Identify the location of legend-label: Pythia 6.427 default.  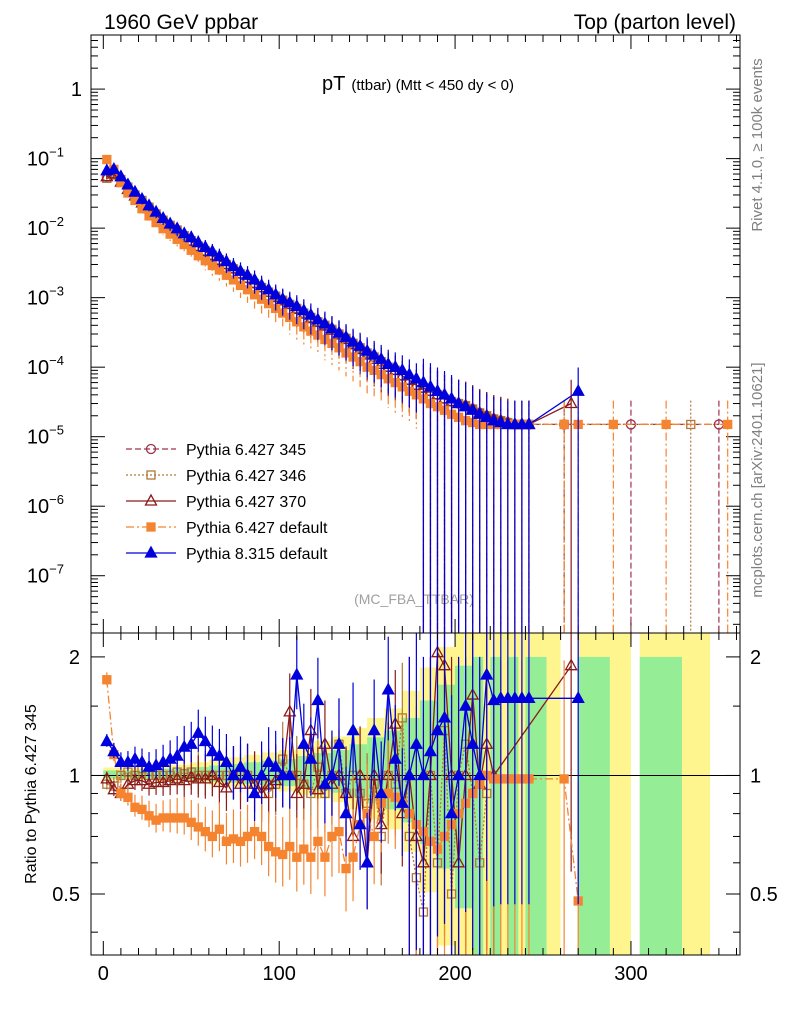
(257, 528).